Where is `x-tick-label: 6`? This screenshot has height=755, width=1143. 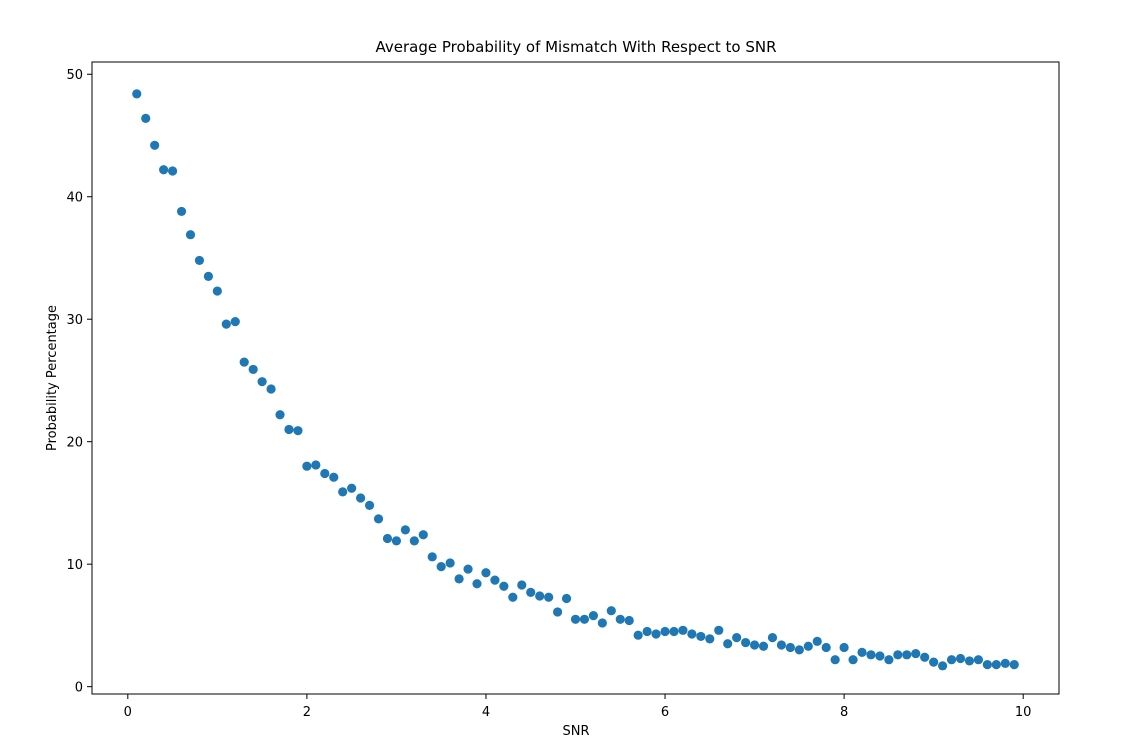 x-tick-label: 6 is located at coordinates (665, 712).